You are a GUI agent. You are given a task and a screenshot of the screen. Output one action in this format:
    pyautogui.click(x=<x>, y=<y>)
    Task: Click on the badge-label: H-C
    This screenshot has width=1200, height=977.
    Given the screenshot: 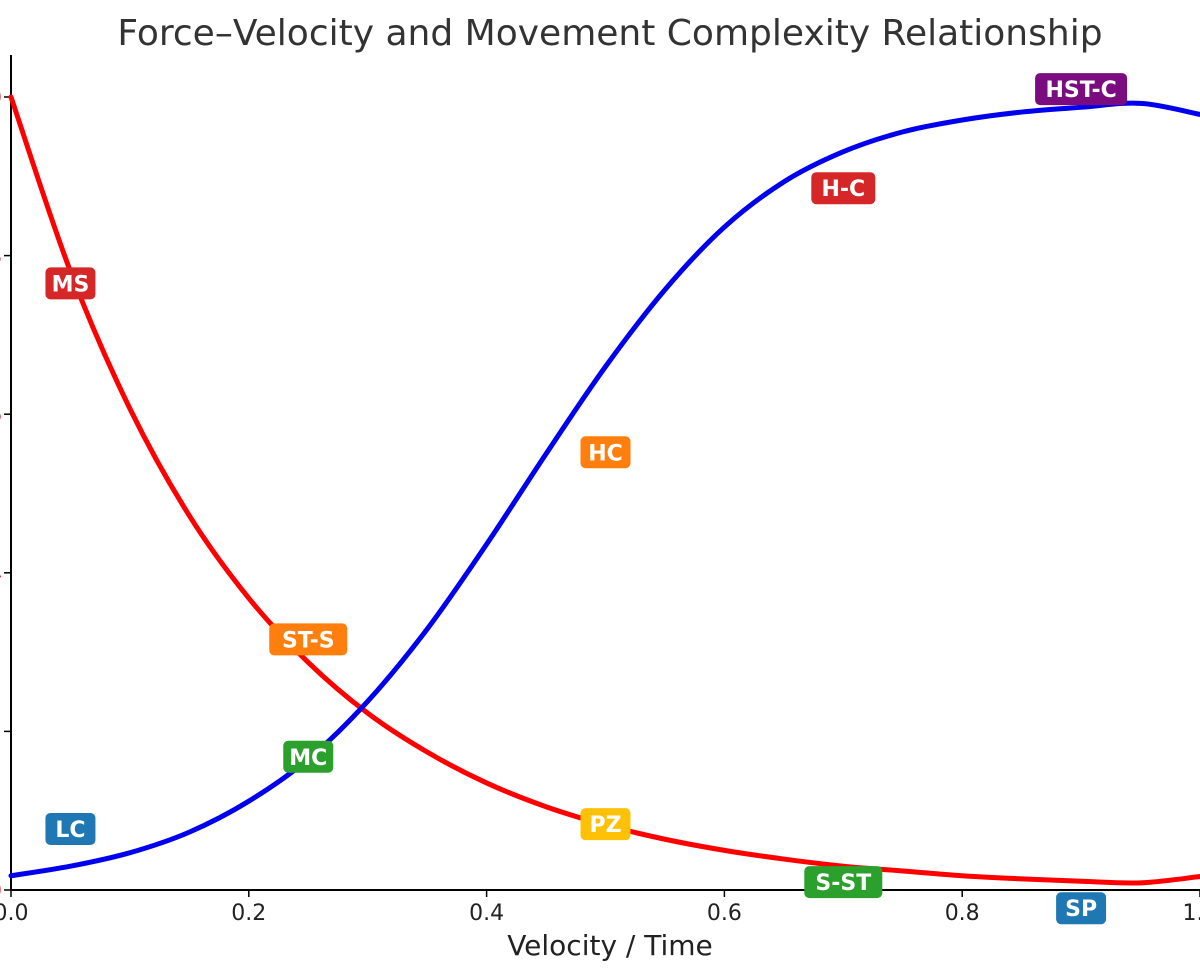 What is the action you would take?
    pyautogui.click(x=843, y=189)
    